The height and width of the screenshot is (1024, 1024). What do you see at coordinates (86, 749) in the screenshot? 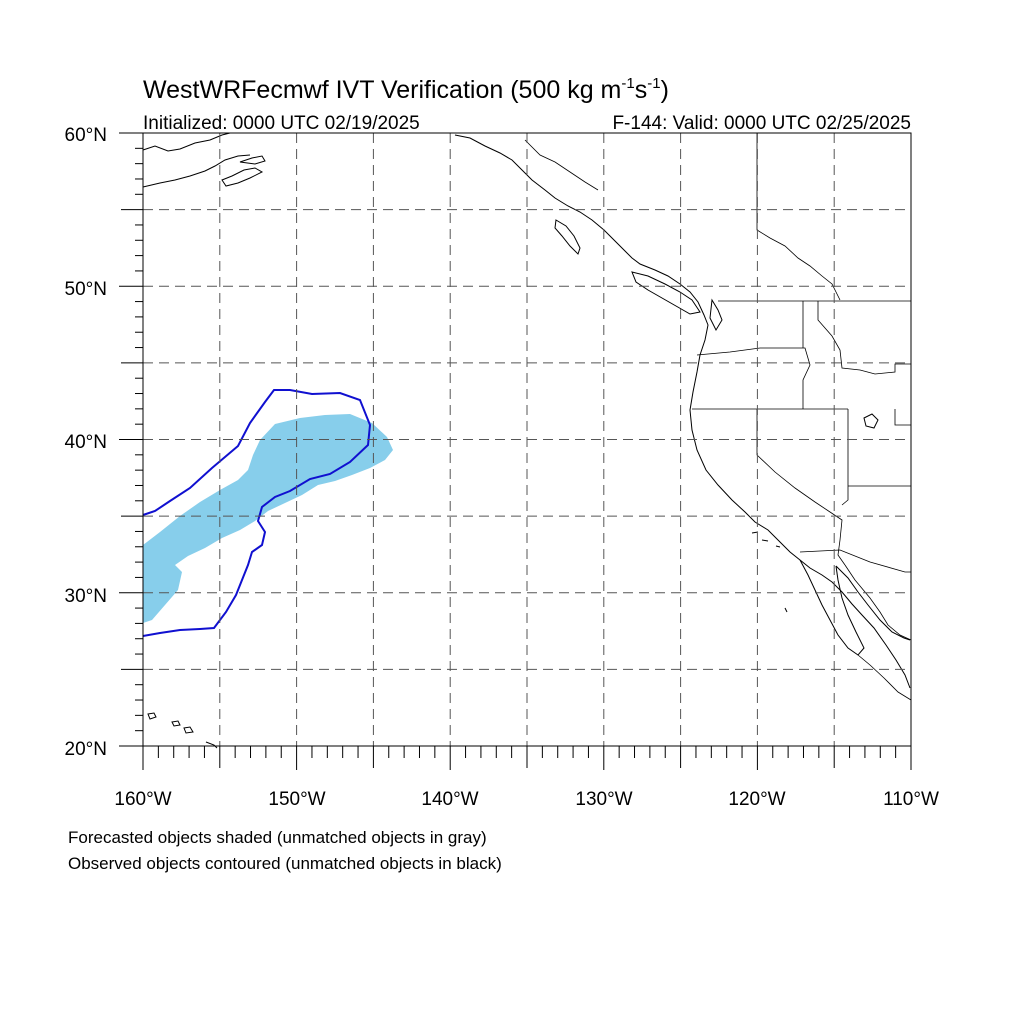
I see `lat-label-20n: 20°N` at bounding box center [86, 749].